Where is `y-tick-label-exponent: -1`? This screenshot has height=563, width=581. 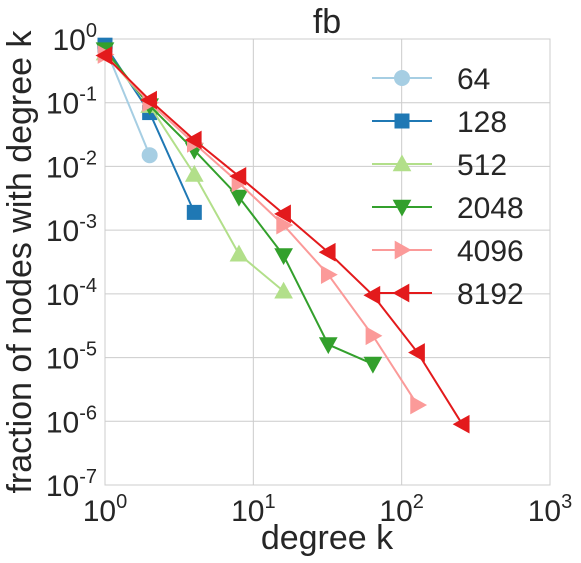 y-tick-label-exponent: -1 is located at coordinates (88, 95).